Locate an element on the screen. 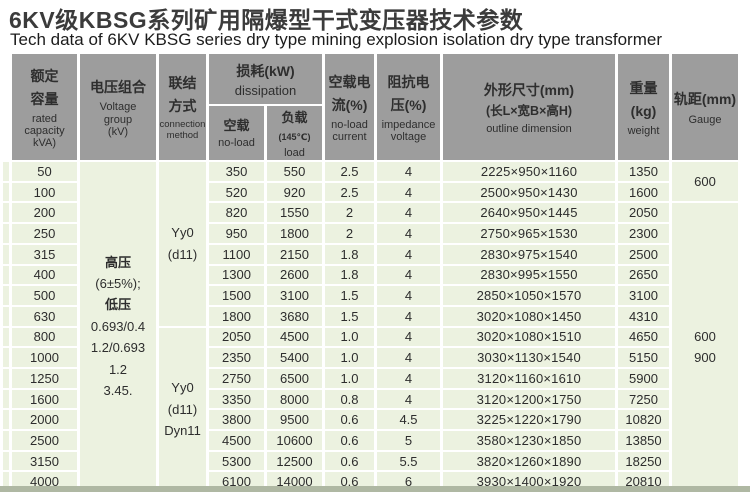  no-load-loss-cell: 1100 is located at coordinates (236, 254).